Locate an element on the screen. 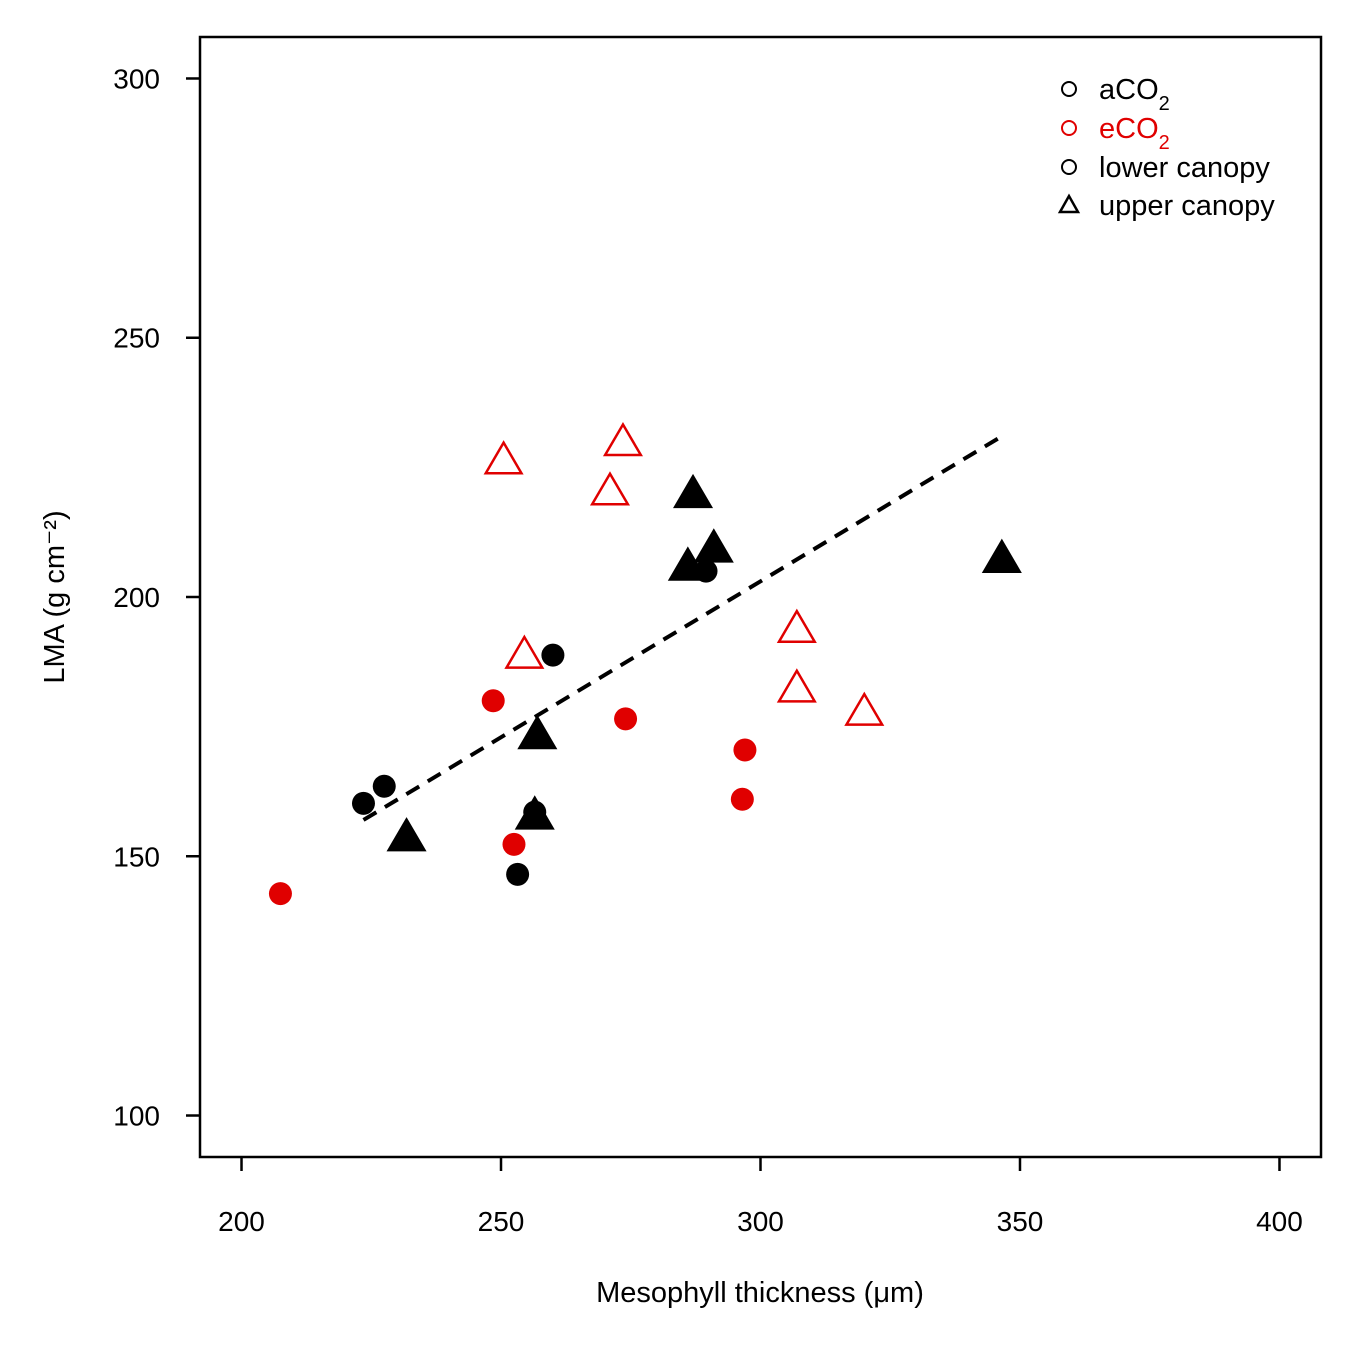 The width and height of the screenshot is (1359, 1364). x-axis: 200 250 300 350 400 is located at coordinates (760, 1197).